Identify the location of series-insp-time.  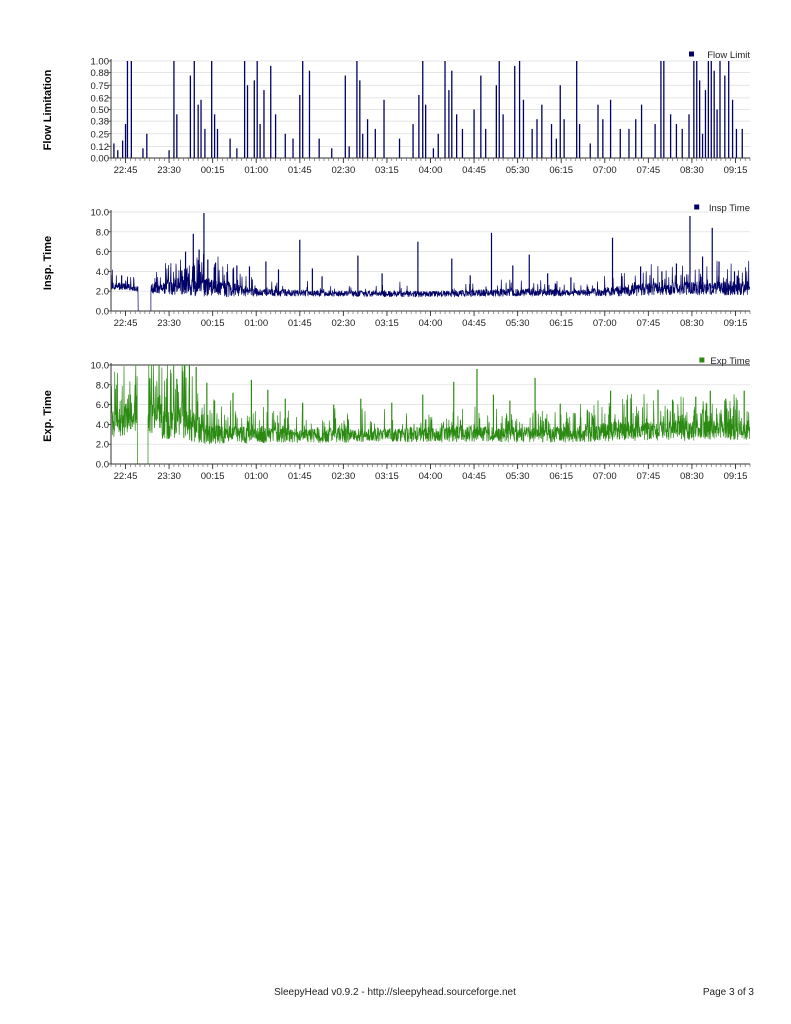
(430, 261).